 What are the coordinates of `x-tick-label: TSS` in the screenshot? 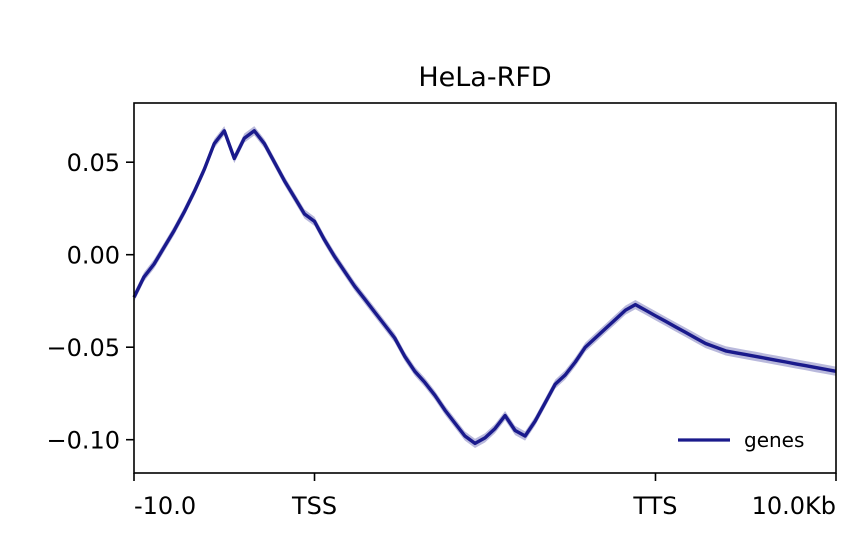 It's located at (314, 506).